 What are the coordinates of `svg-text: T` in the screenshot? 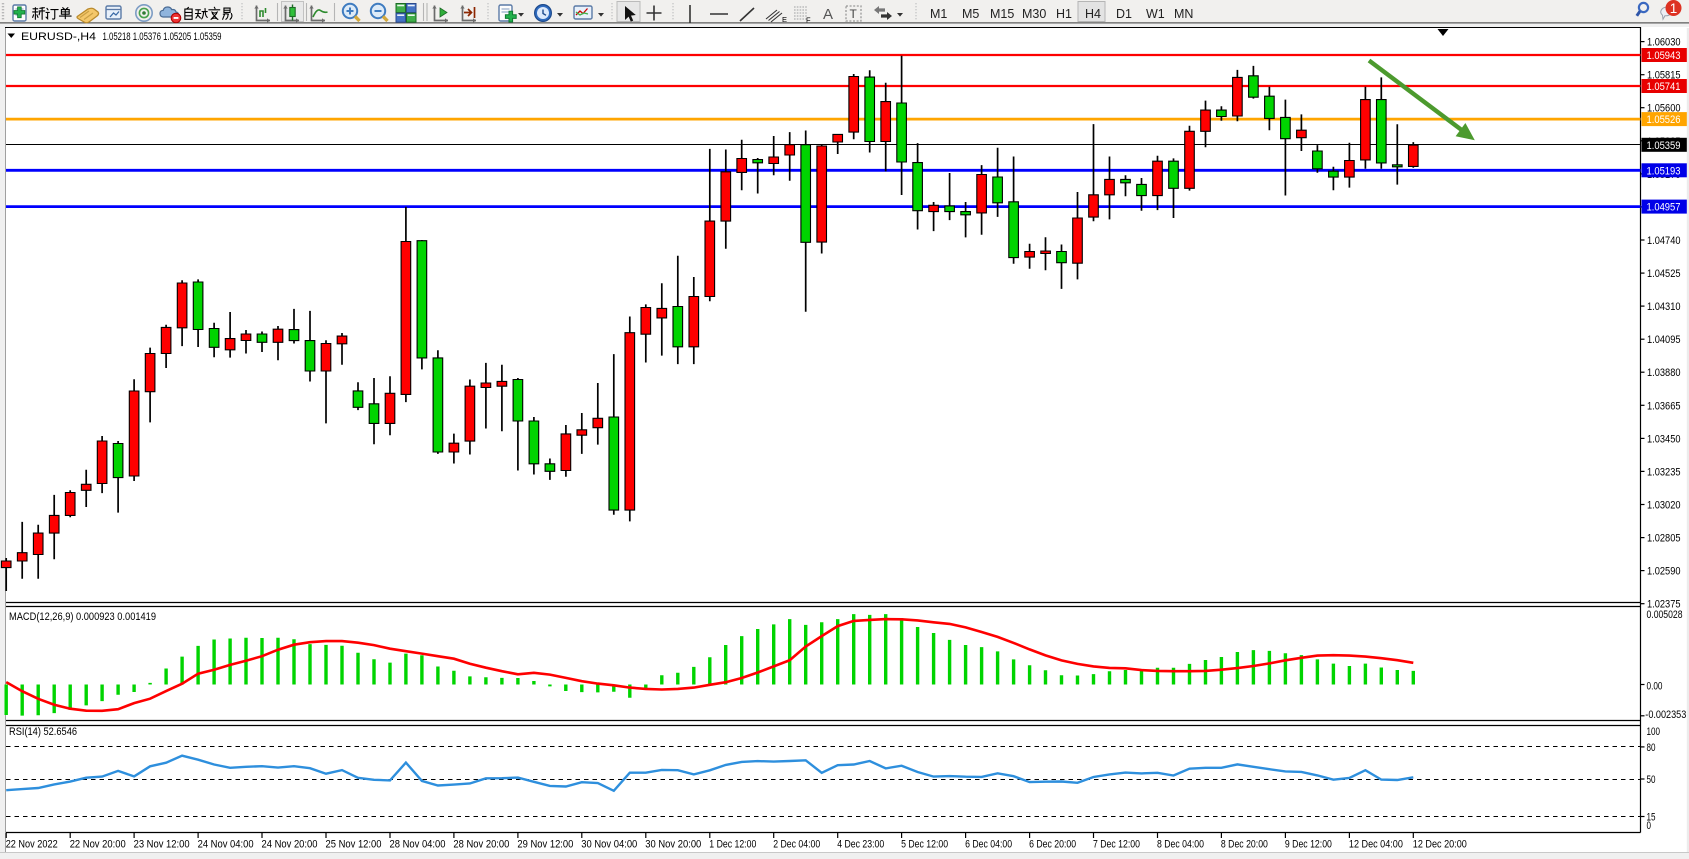 It's located at (854, 14).